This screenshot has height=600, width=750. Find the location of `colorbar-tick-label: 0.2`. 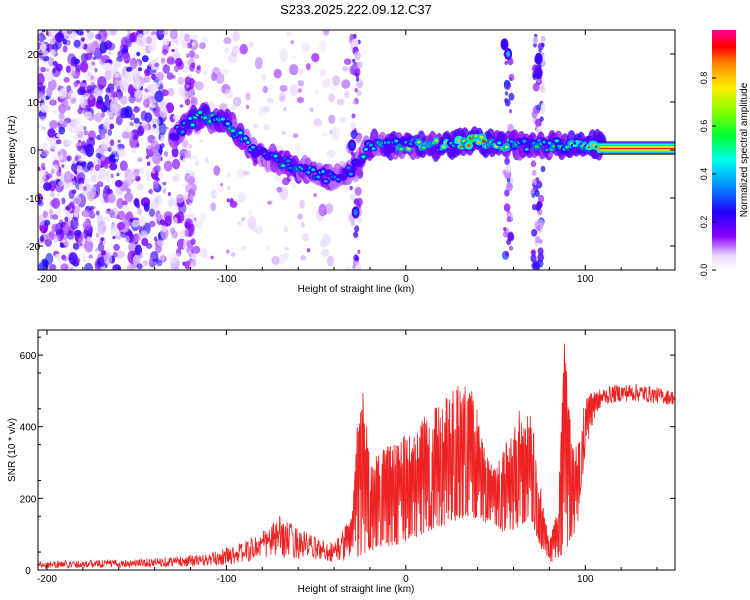

colorbar-tick-label: 0.2 is located at coordinates (704, 222).